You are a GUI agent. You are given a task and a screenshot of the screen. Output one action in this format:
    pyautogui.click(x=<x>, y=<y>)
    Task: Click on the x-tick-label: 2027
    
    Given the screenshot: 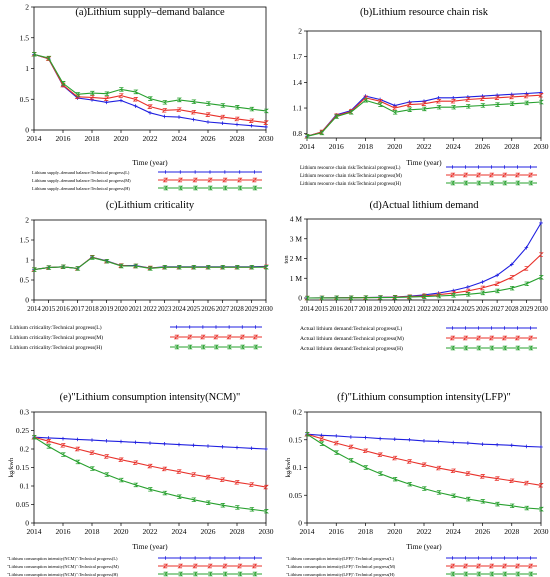 What is the action you would take?
    pyautogui.click(x=497, y=309)
    